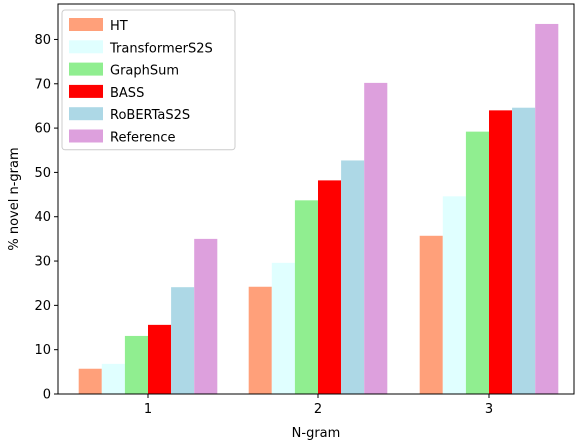 The height and width of the screenshot is (441, 576). Describe the element at coordinates (489, 409) in the screenshot. I see `x-tick-label: 3` at that location.